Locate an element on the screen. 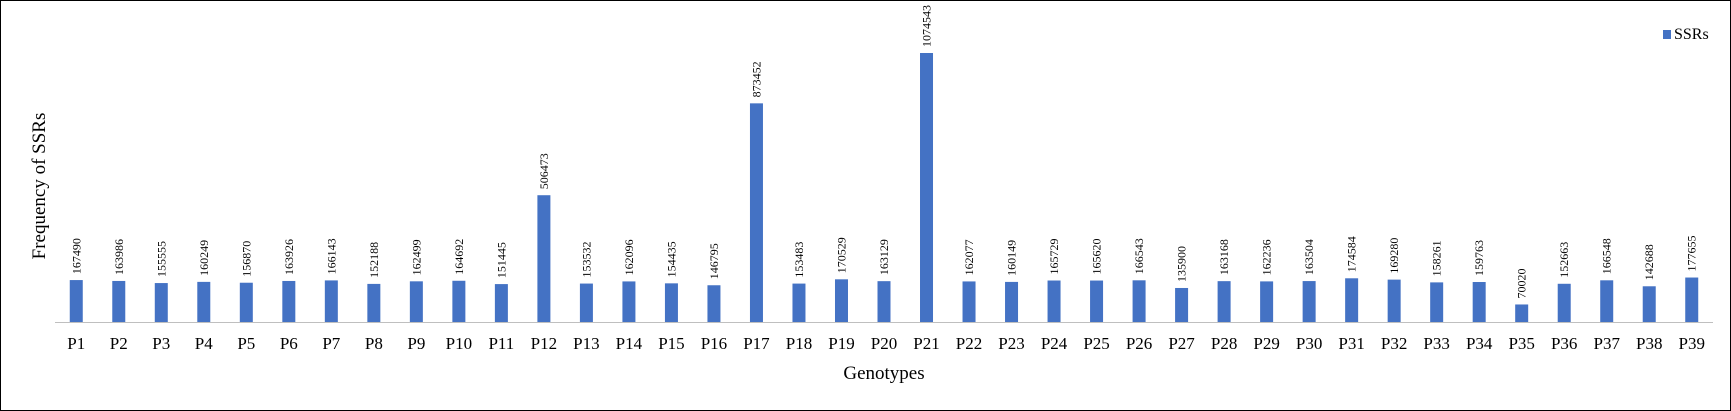  bar-p26 is located at coordinates (1139, 301).